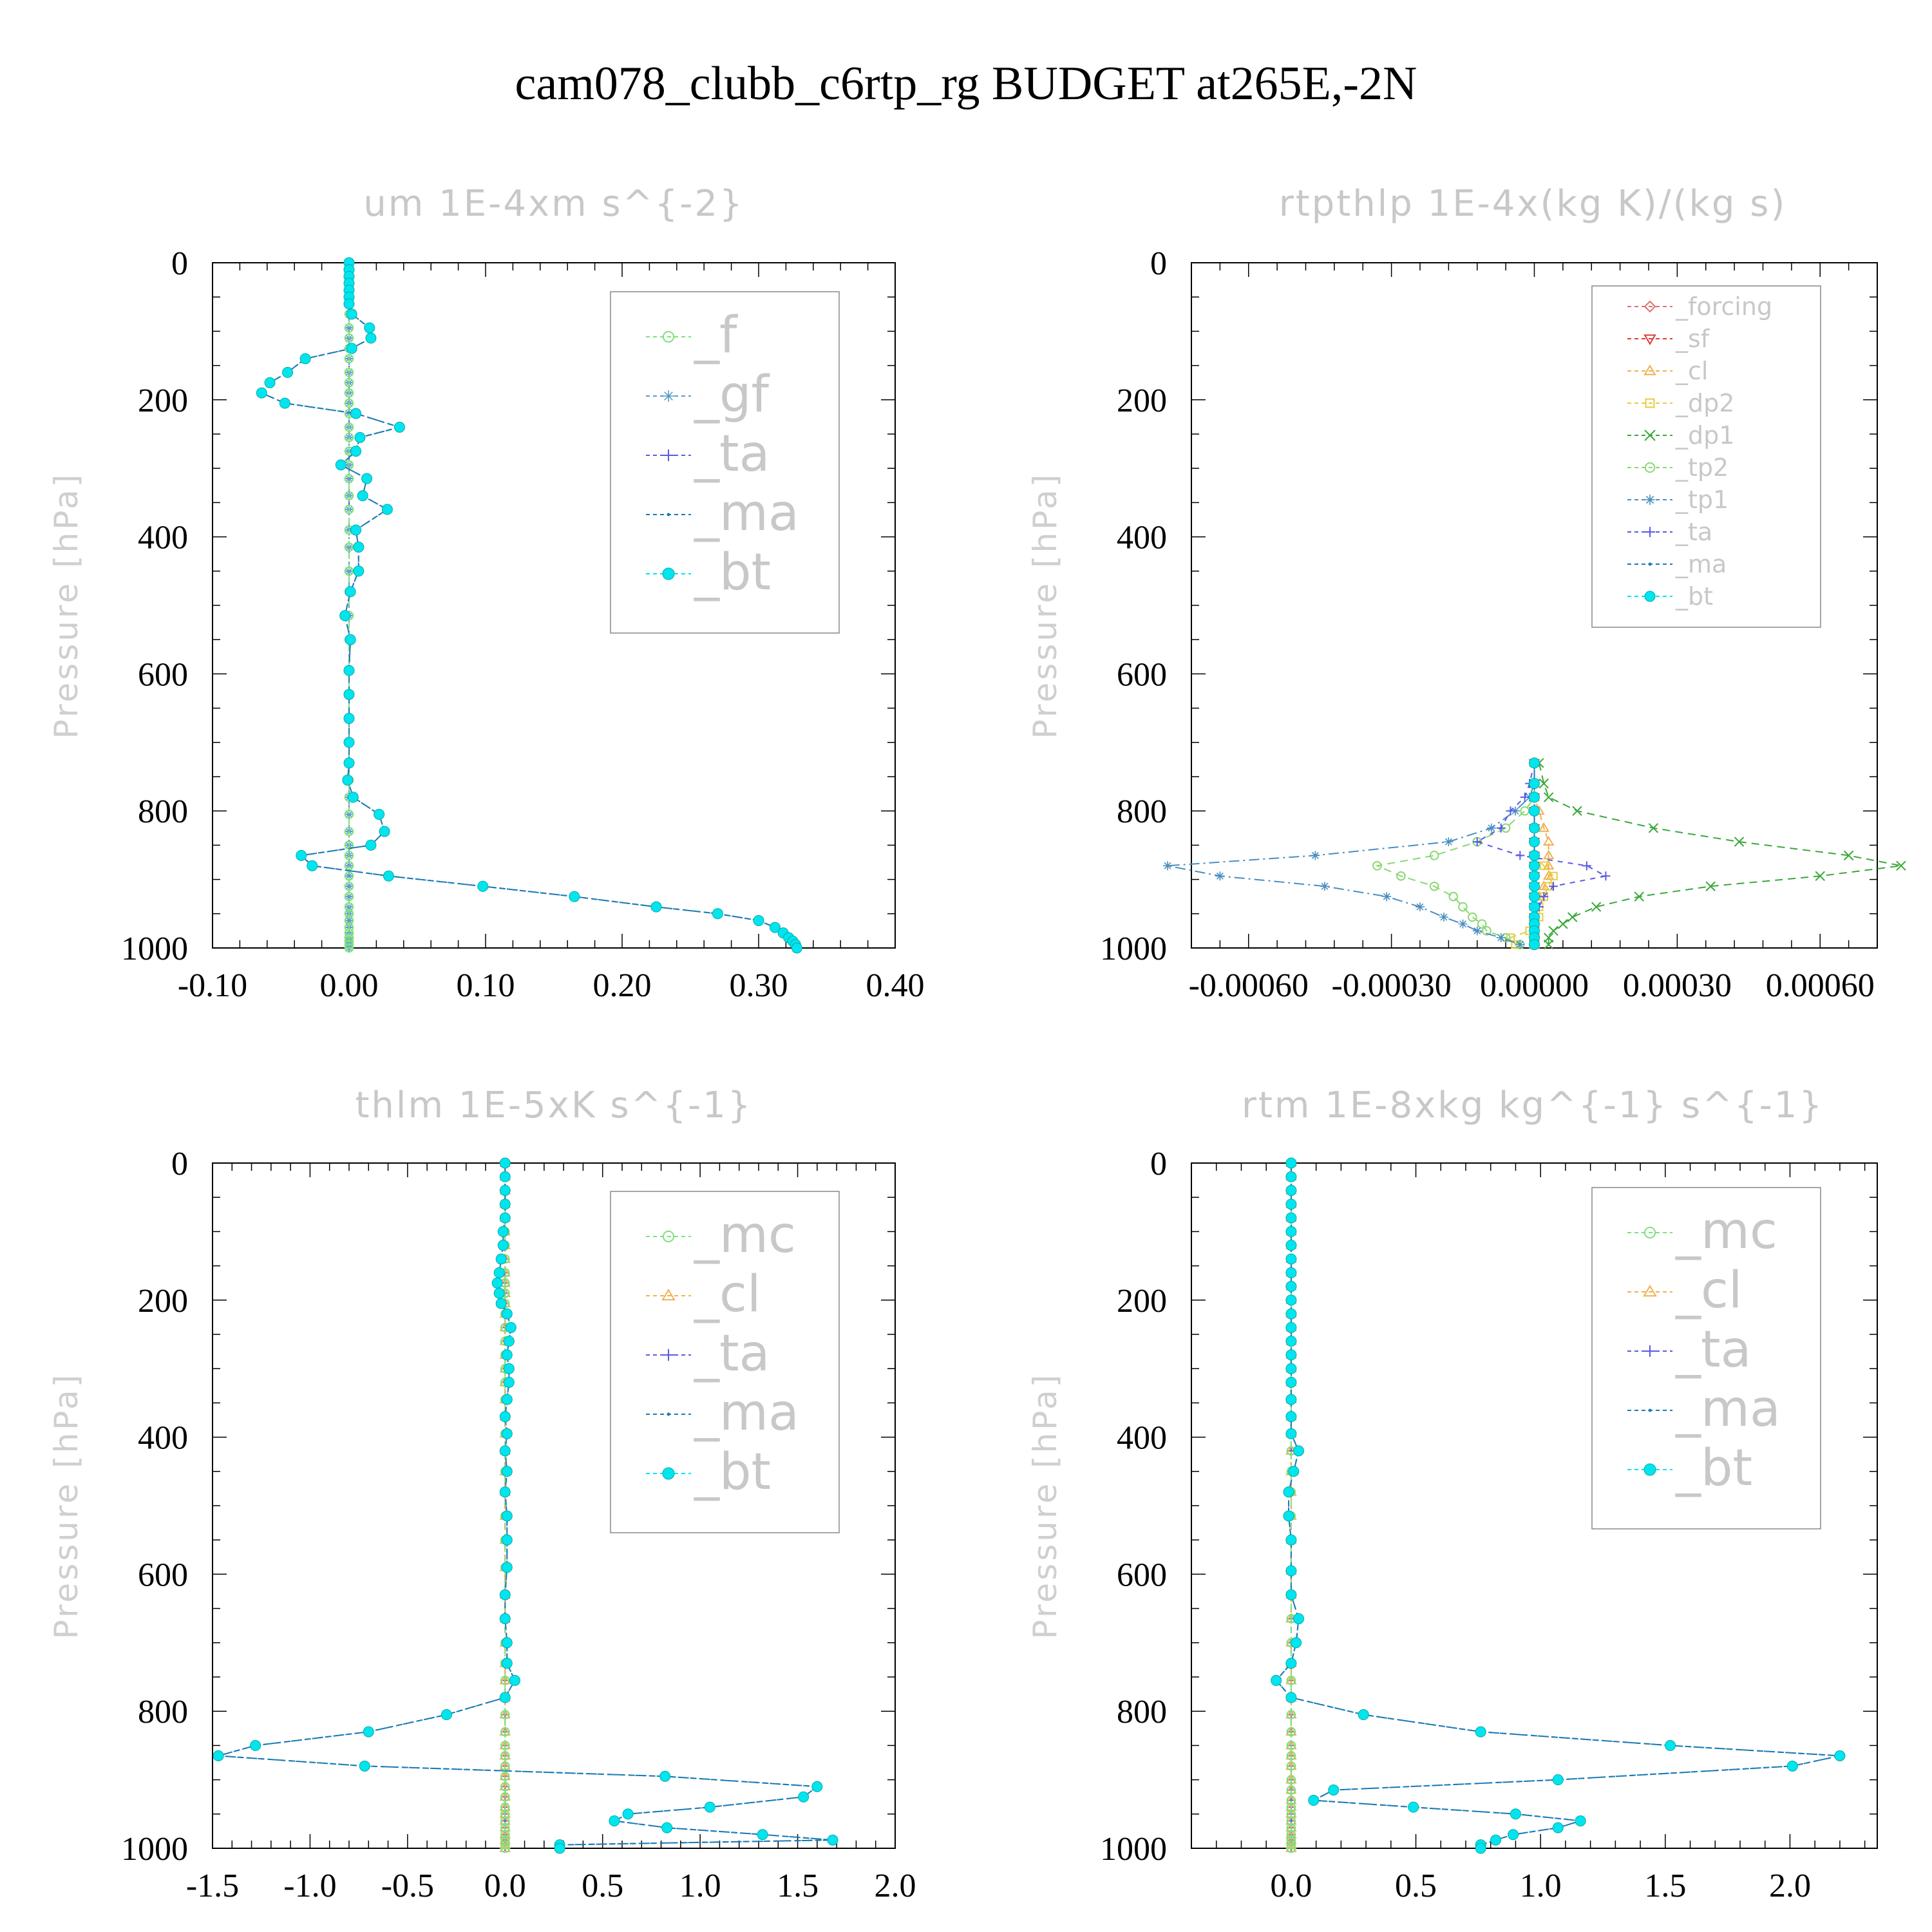 This screenshot has width=1932, height=1932. What do you see at coordinates (895, 985) in the screenshot?
I see `x-tick-label: 0.40` at bounding box center [895, 985].